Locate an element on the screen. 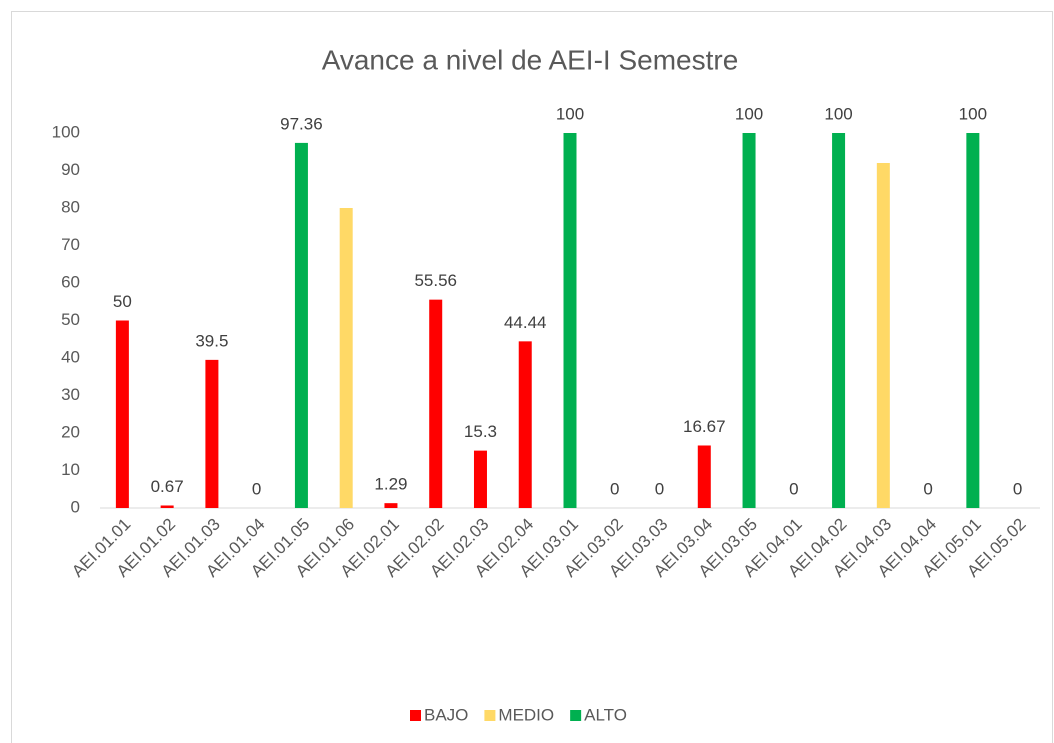 The height and width of the screenshot is (743, 1054). y-tick-label: 40 is located at coordinates (70, 356).